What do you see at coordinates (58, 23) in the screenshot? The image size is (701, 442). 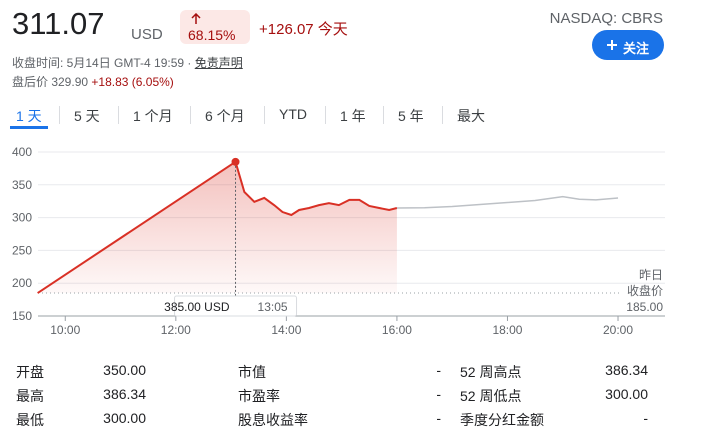 I see `price: 311.07` at bounding box center [58, 23].